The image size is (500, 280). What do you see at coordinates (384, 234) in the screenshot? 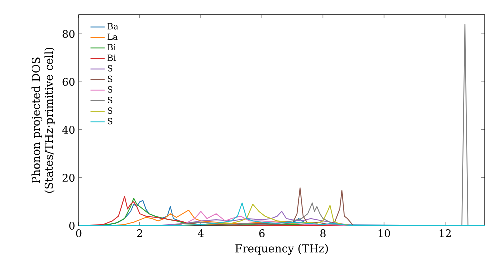
I see `x-tick-label: 10` at bounding box center [384, 234].